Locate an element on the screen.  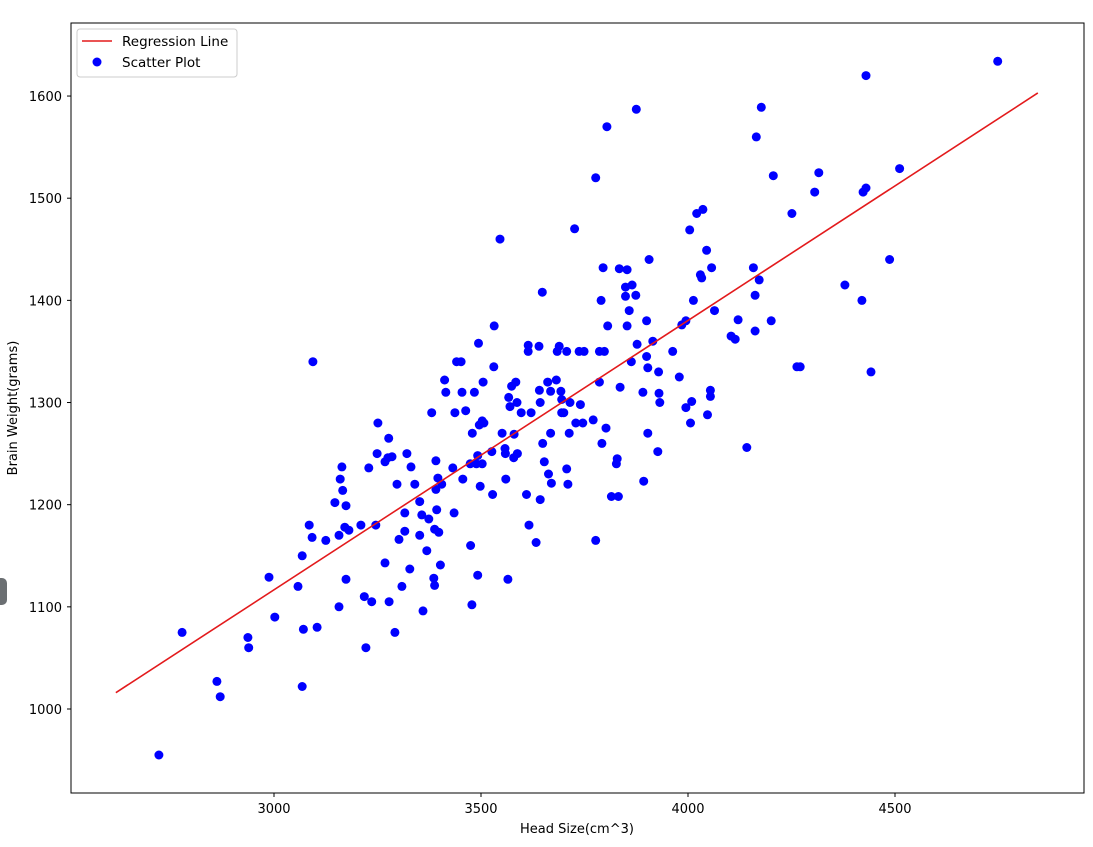
legend-dot-swatch is located at coordinates (97, 62).